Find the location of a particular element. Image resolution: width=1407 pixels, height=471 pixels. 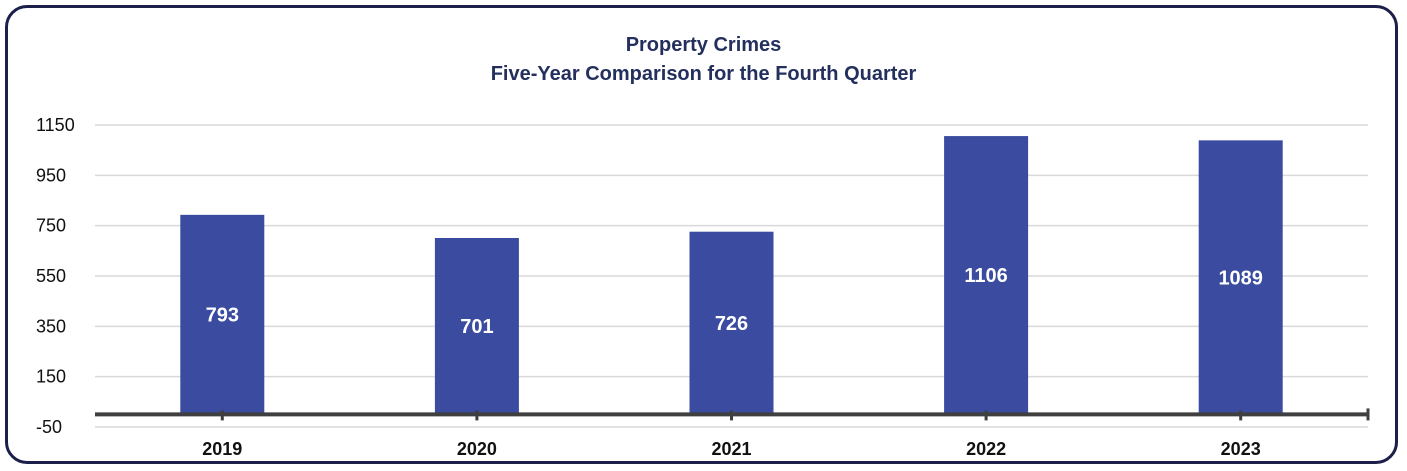

y-tick-label: 150 is located at coordinates (51, 377).